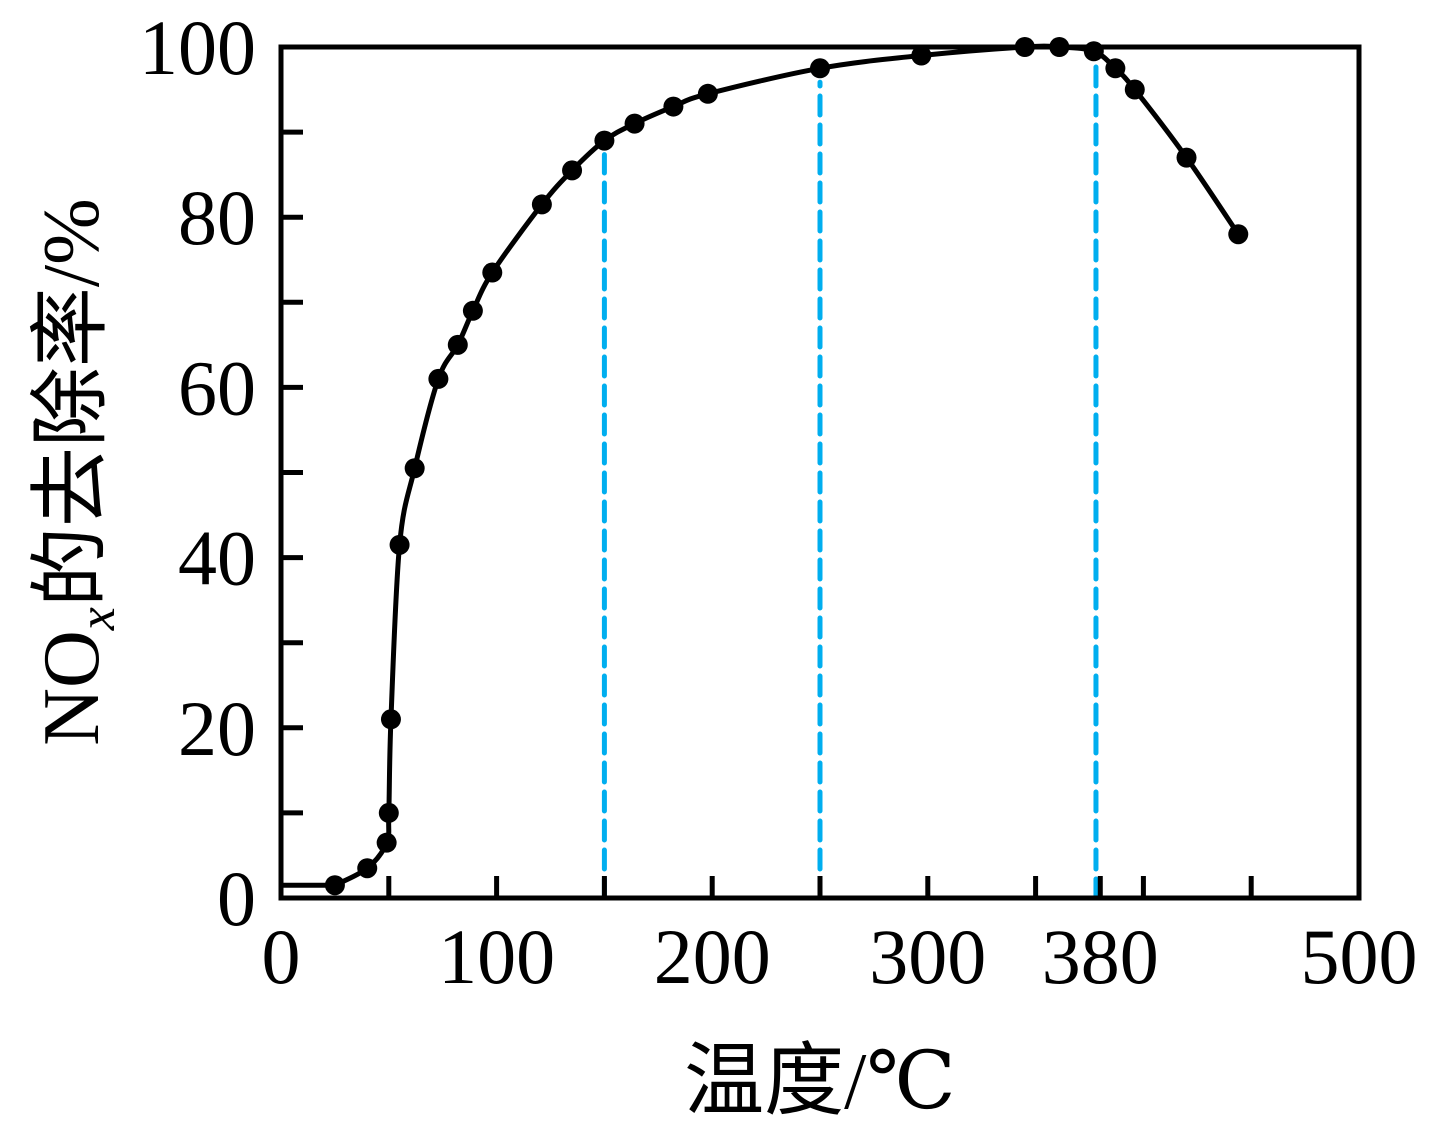  Describe the element at coordinates (217, 558) in the screenshot. I see `y-tick-label: 40` at that location.